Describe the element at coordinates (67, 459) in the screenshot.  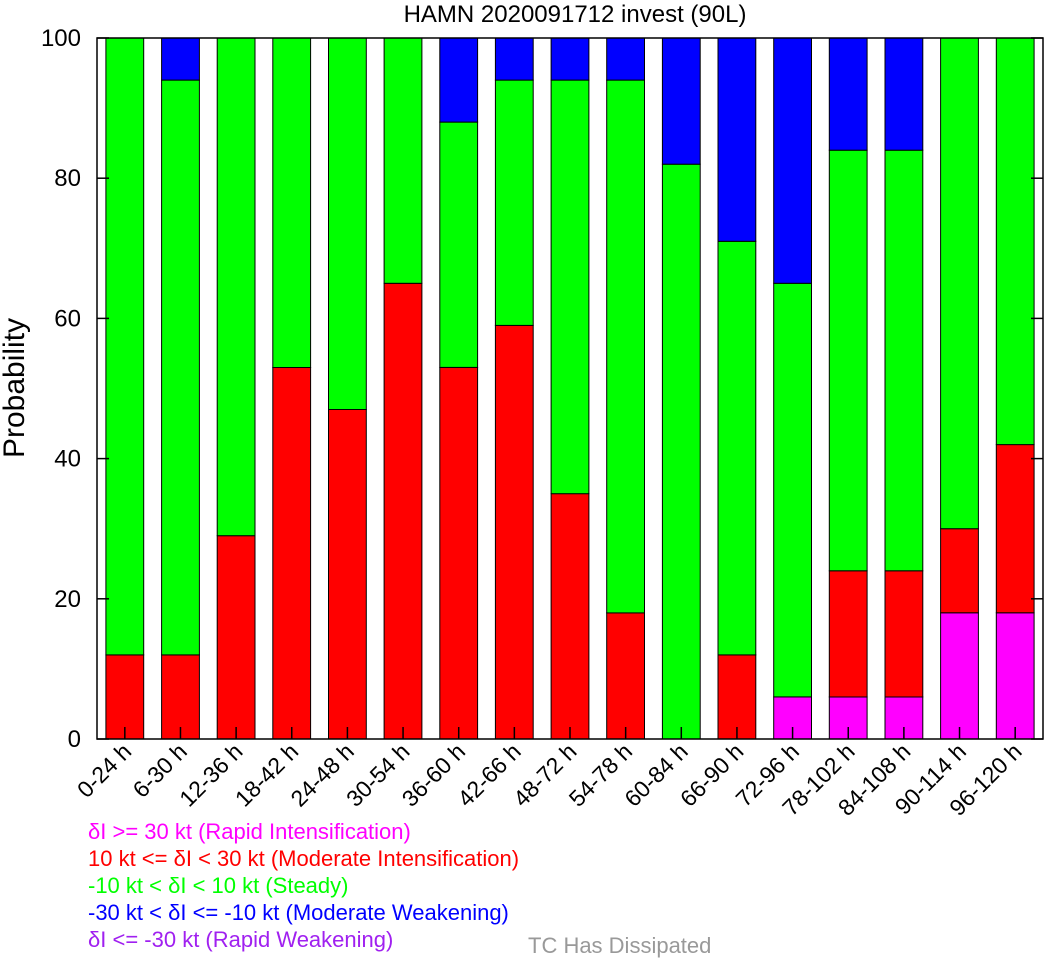
I see `y-tick-label: 40` at that location.